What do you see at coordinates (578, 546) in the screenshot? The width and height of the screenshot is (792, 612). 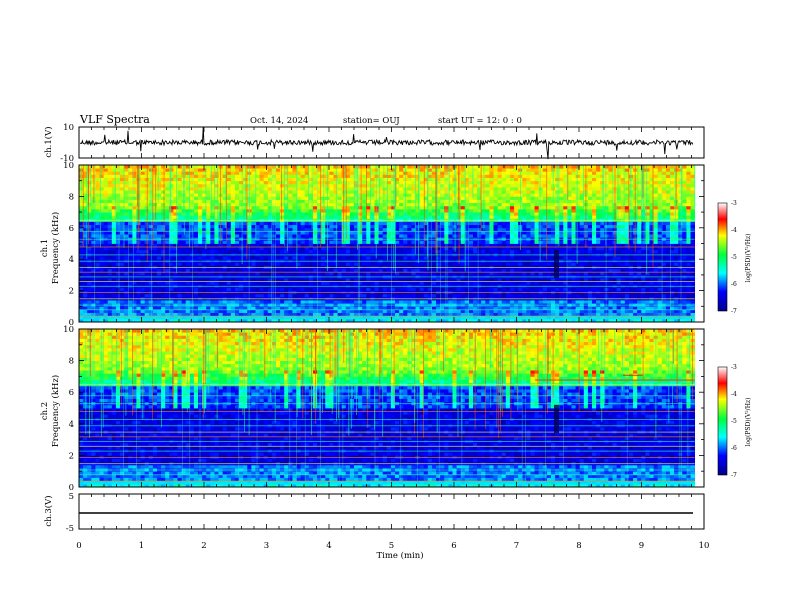 I see `x-tick-label: 8` at bounding box center [578, 546].